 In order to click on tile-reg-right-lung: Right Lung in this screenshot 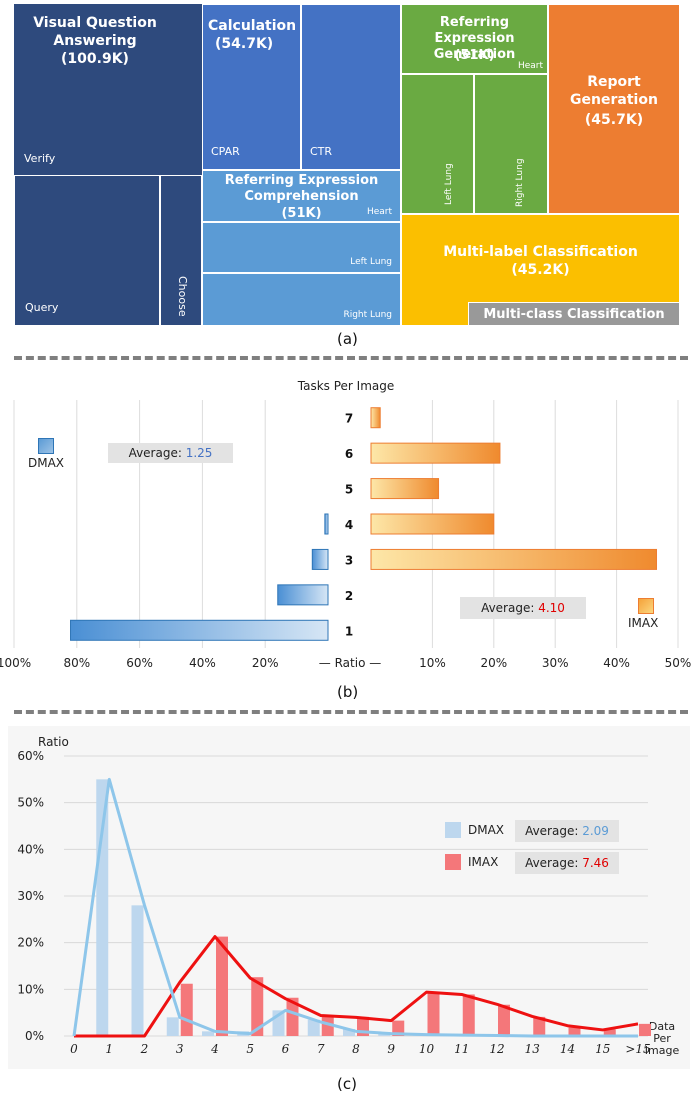, I will do `click(511, 144)`.